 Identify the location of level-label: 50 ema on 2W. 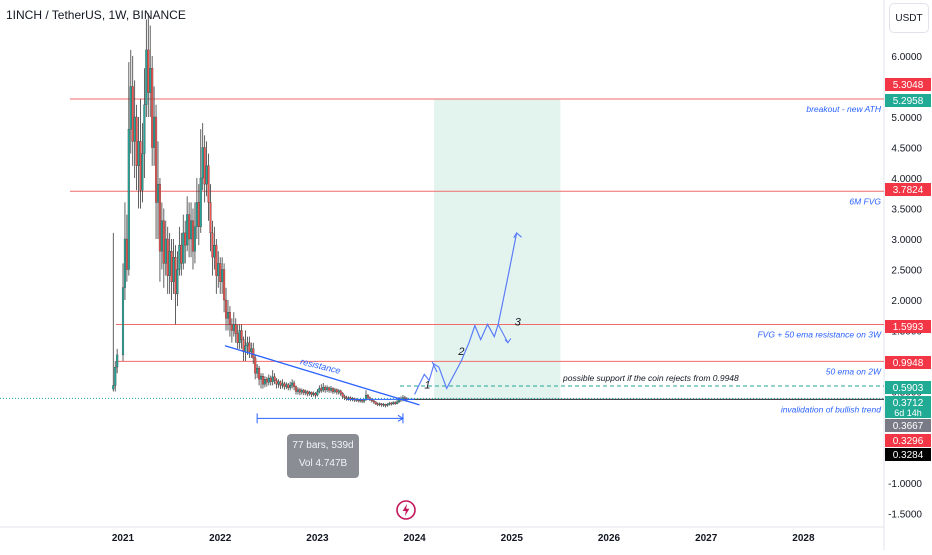
(854, 371).